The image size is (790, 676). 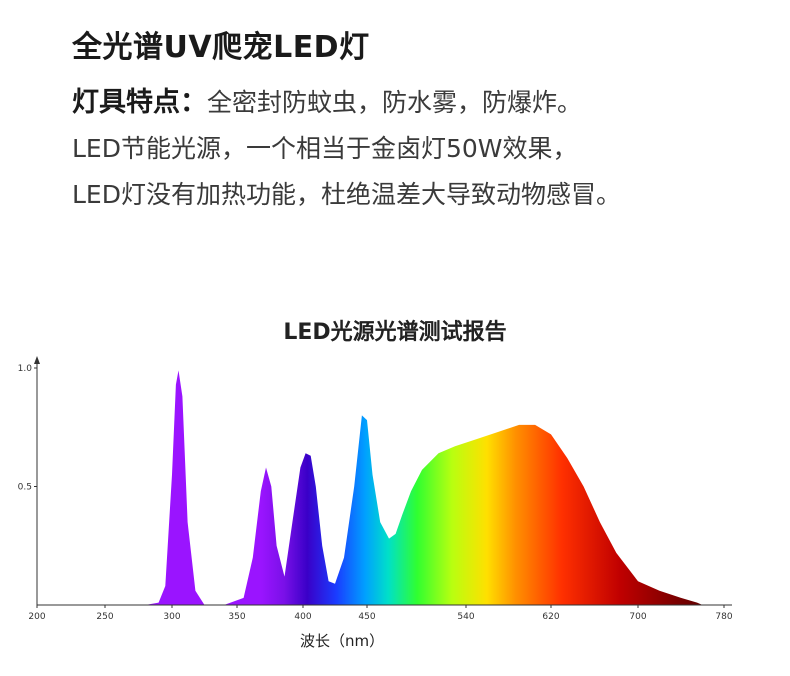 What do you see at coordinates (139, 102) in the screenshot?
I see `features-label: 灯具特点：` at bounding box center [139, 102].